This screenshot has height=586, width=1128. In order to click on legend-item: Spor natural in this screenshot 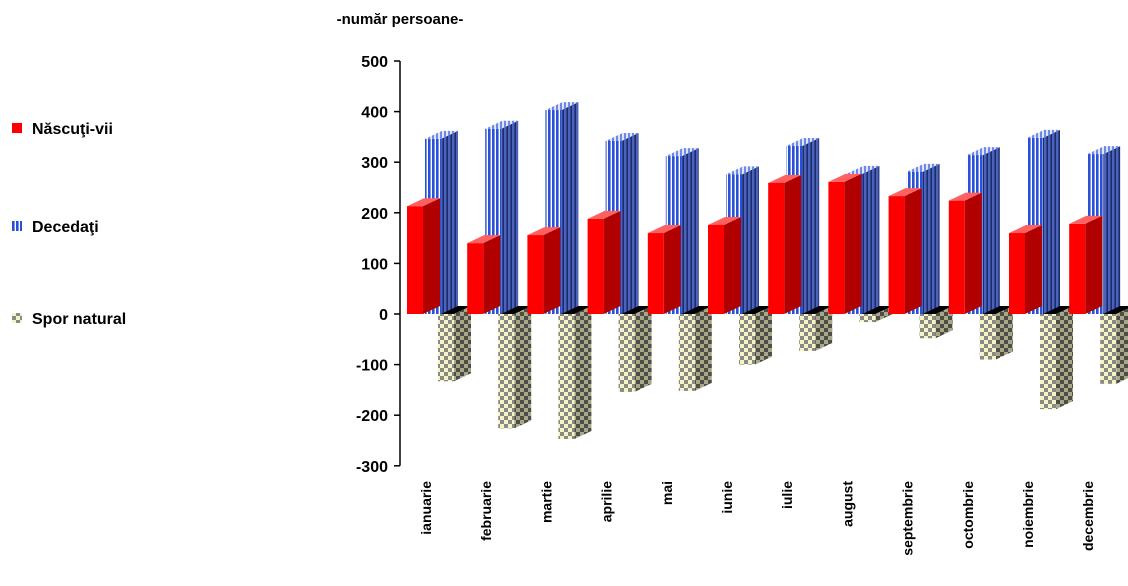, I will do `click(69, 319)`.